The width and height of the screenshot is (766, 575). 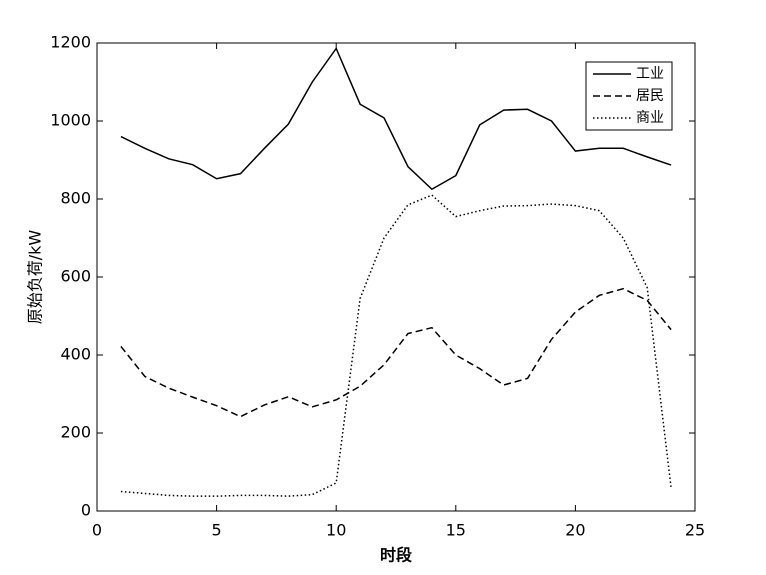 I want to click on x-tick-label: 20, so click(x=575, y=530).